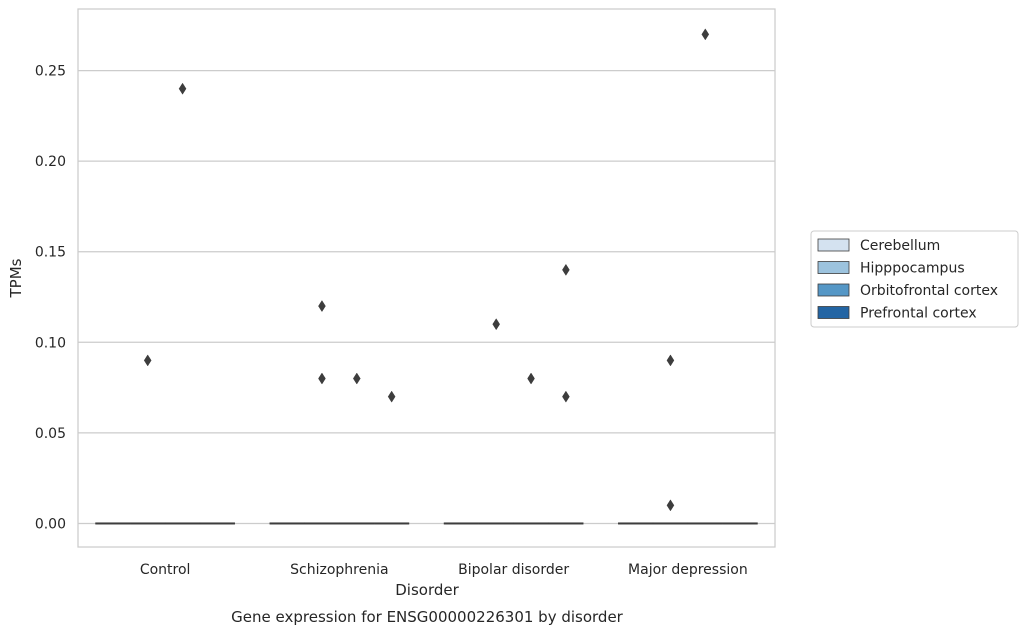 The width and height of the screenshot is (1028, 634). What do you see at coordinates (50, 72) in the screenshot?
I see `y-tick-label: 0.25` at bounding box center [50, 72].